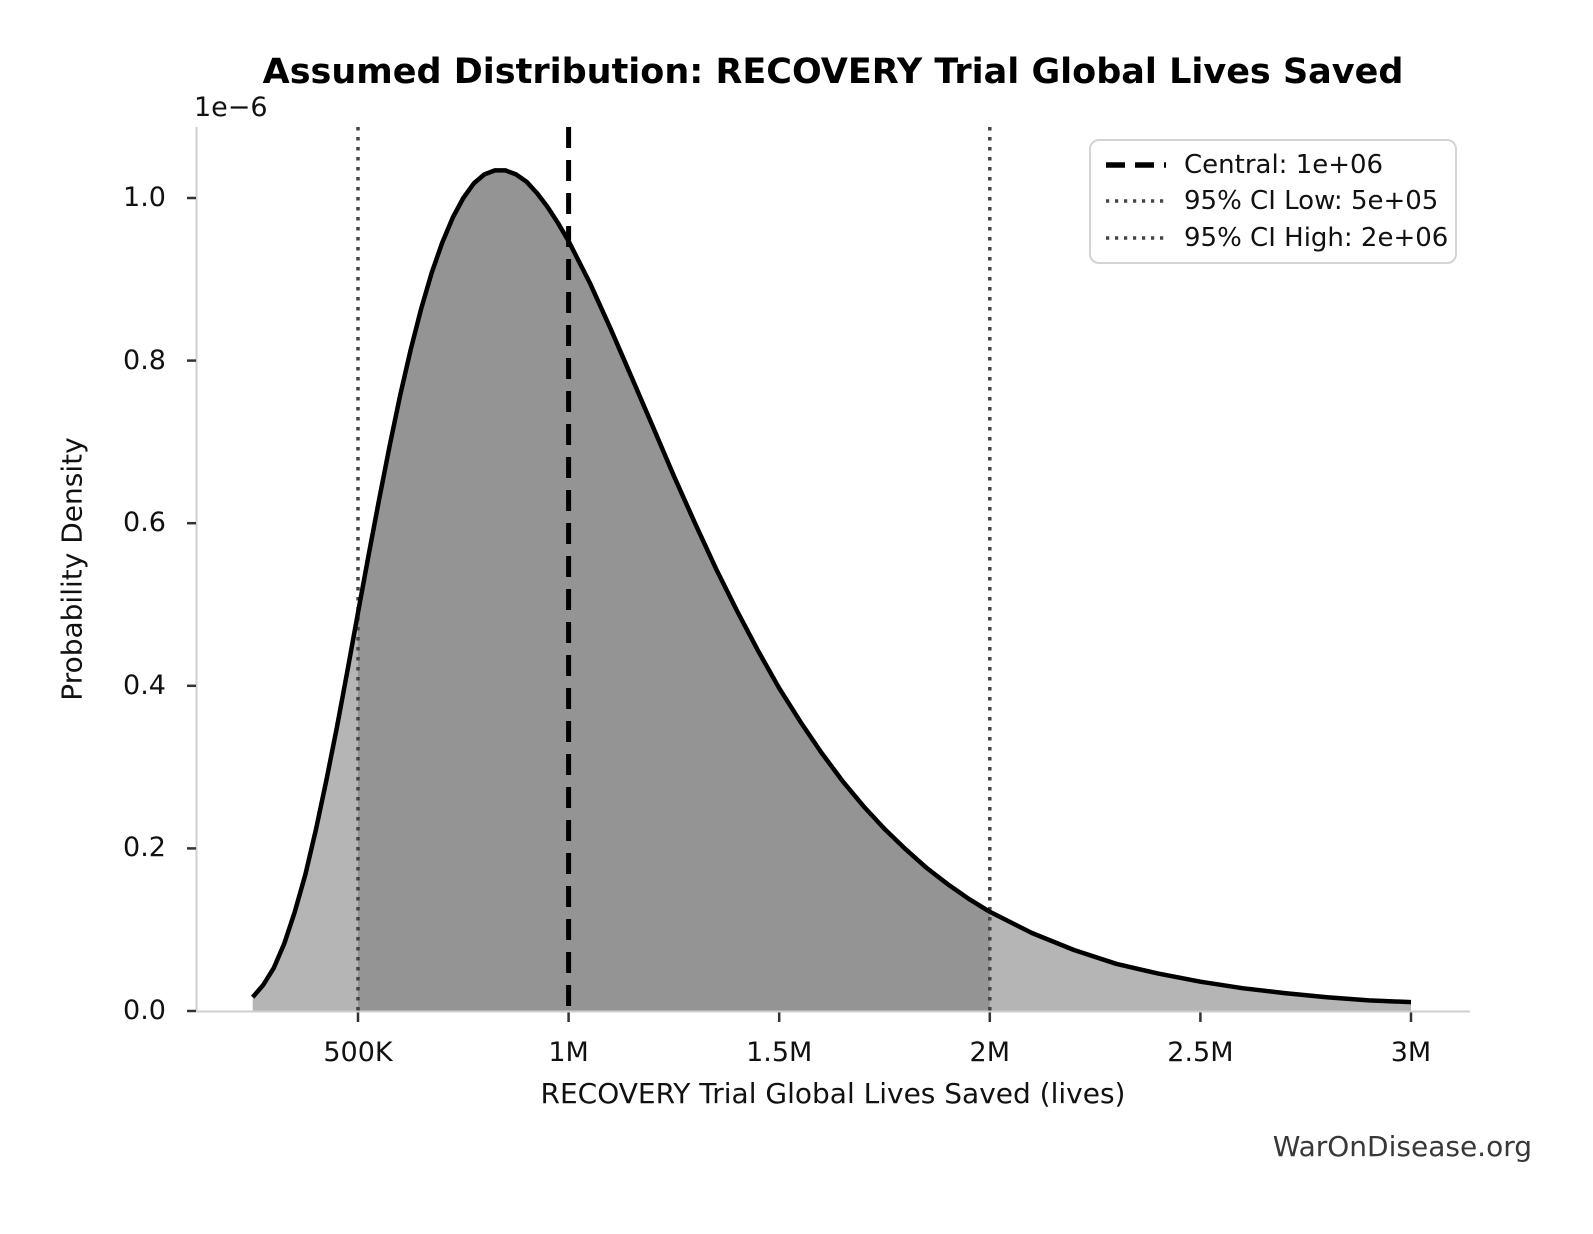 This screenshot has width=1593, height=1234. Describe the element at coordinates (1411, 1052) in the screenshot. I see `x-tick-label: 3M` at that location.